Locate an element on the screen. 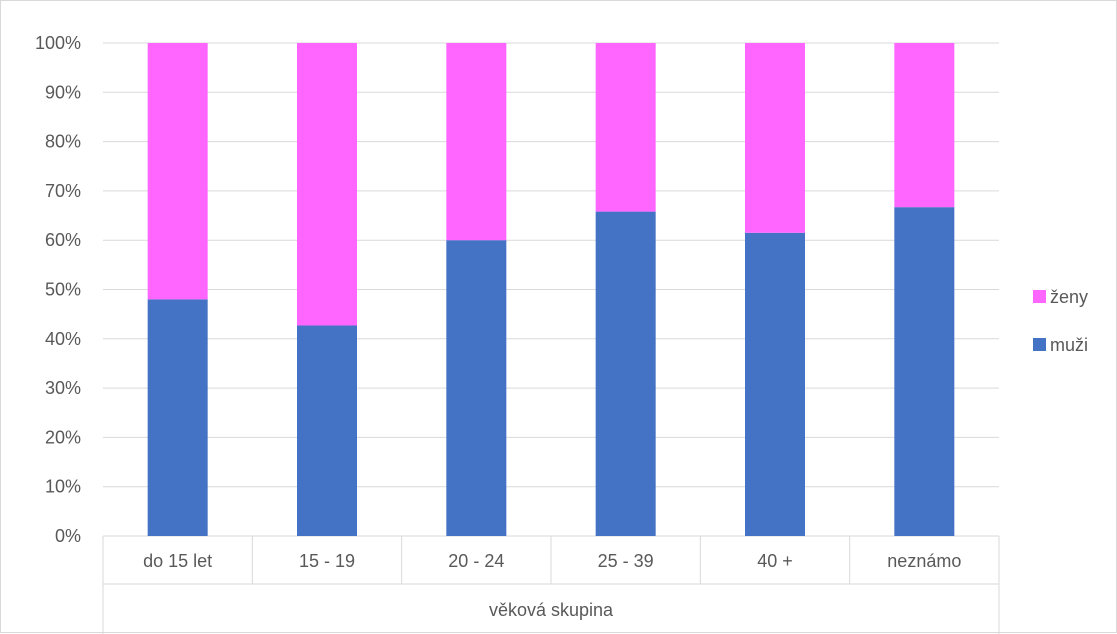 The width and height of the screenshot is (1117, 634). y-tick-label: 70% is located at coordinates (63, 191).